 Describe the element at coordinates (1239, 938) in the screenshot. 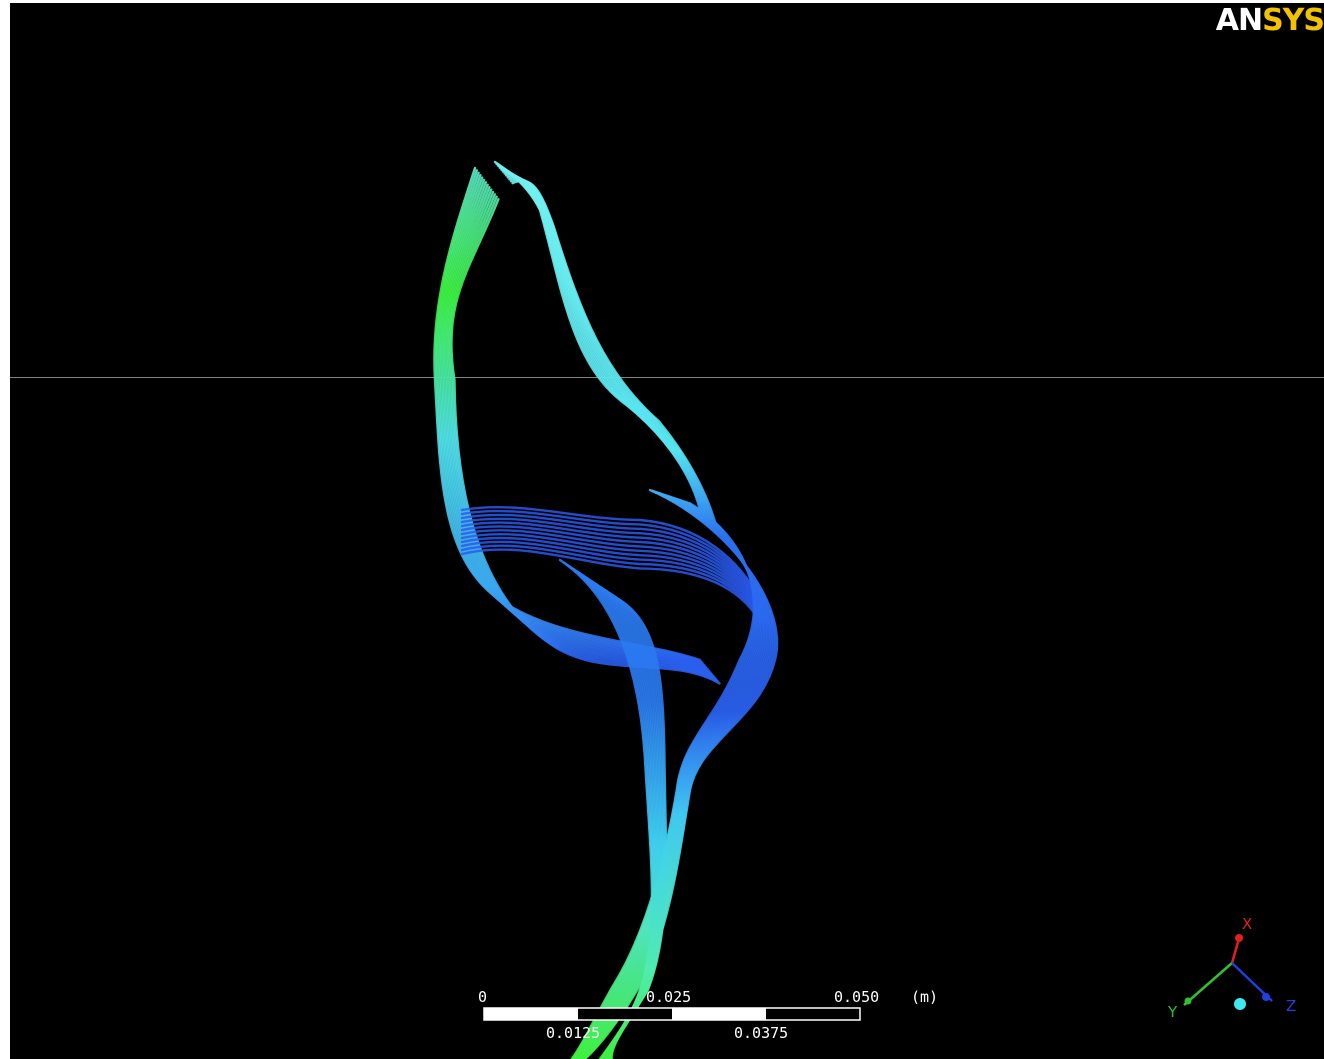

I see `x-axis-marker` at that location.